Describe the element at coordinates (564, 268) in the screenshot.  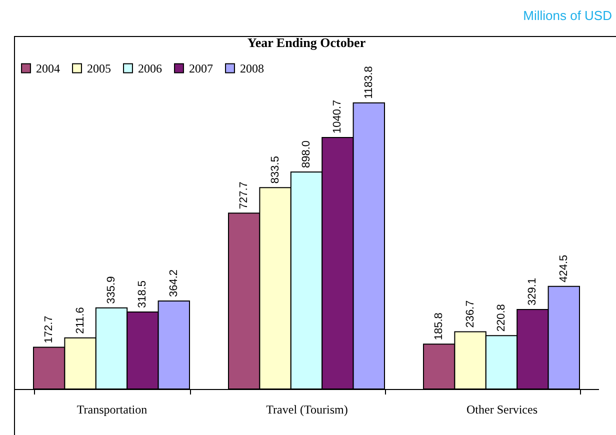
I see `data-label: 424.5` at that location.